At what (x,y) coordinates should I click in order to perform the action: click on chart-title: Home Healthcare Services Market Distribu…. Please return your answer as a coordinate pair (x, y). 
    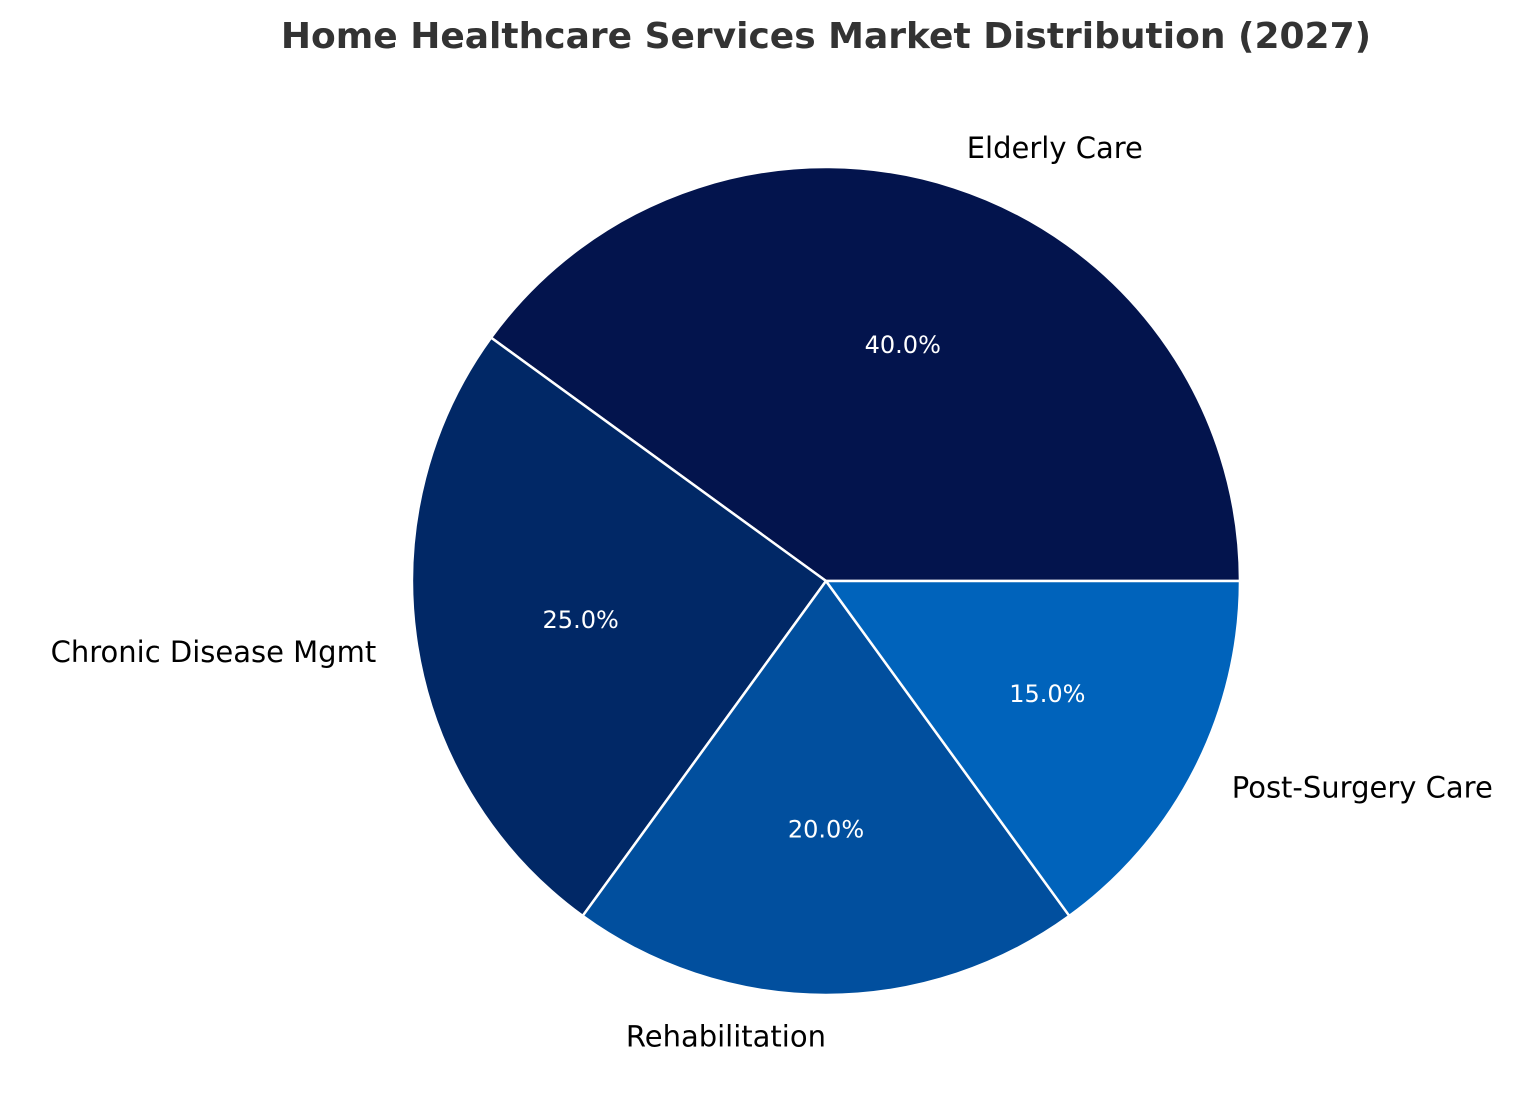
    Looking at the image, I should click on (826, 36).